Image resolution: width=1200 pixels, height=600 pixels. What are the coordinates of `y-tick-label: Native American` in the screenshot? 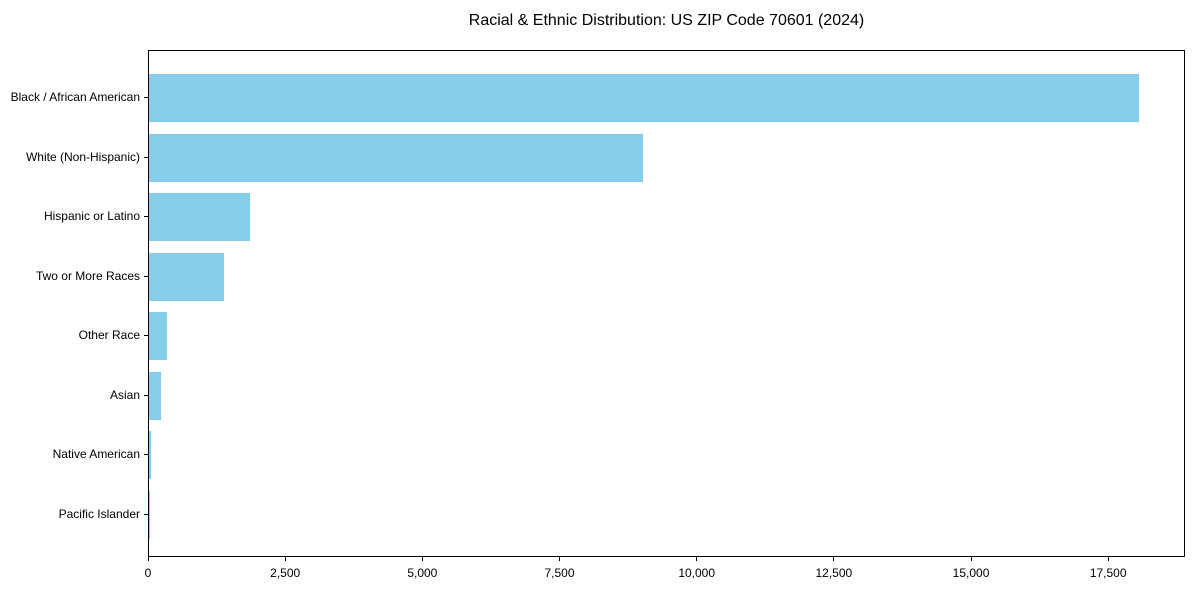 It's located at (96, 454).